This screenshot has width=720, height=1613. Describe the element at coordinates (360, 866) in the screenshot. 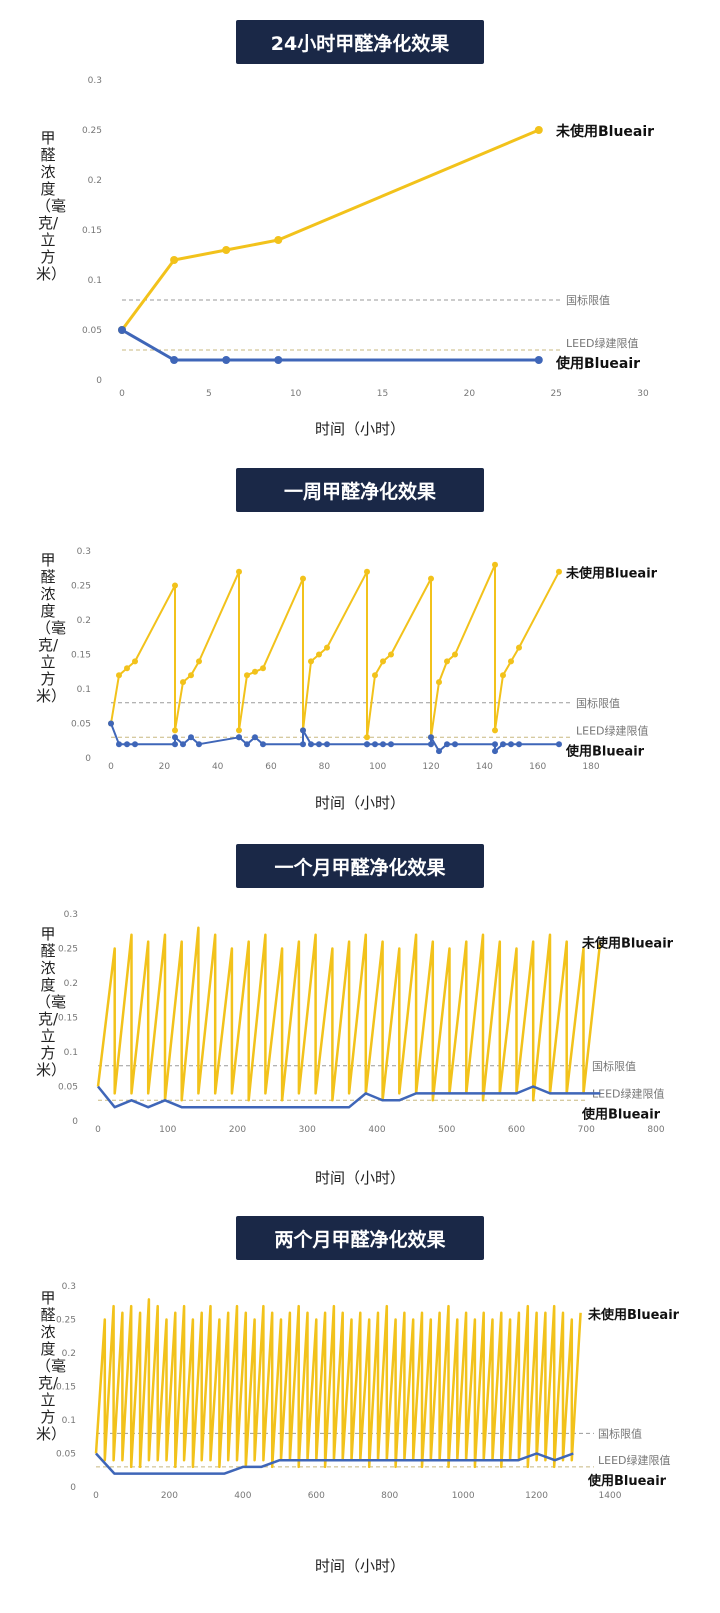

I see `chart-title: 一个月甲醛净化效果` at that location.